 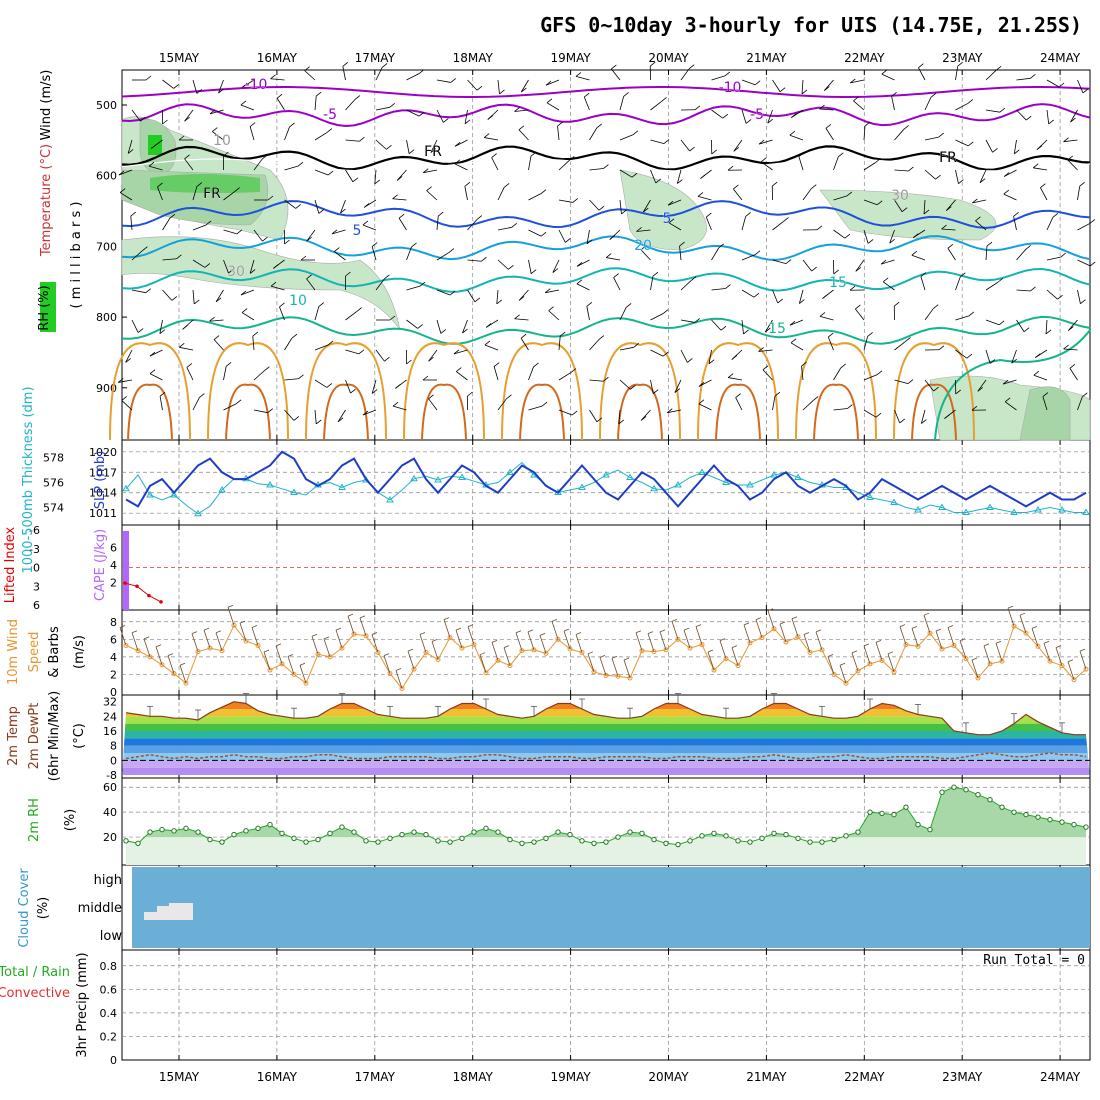 I want to click on date-label-top: 19MAY, so click(x=570, y=58).